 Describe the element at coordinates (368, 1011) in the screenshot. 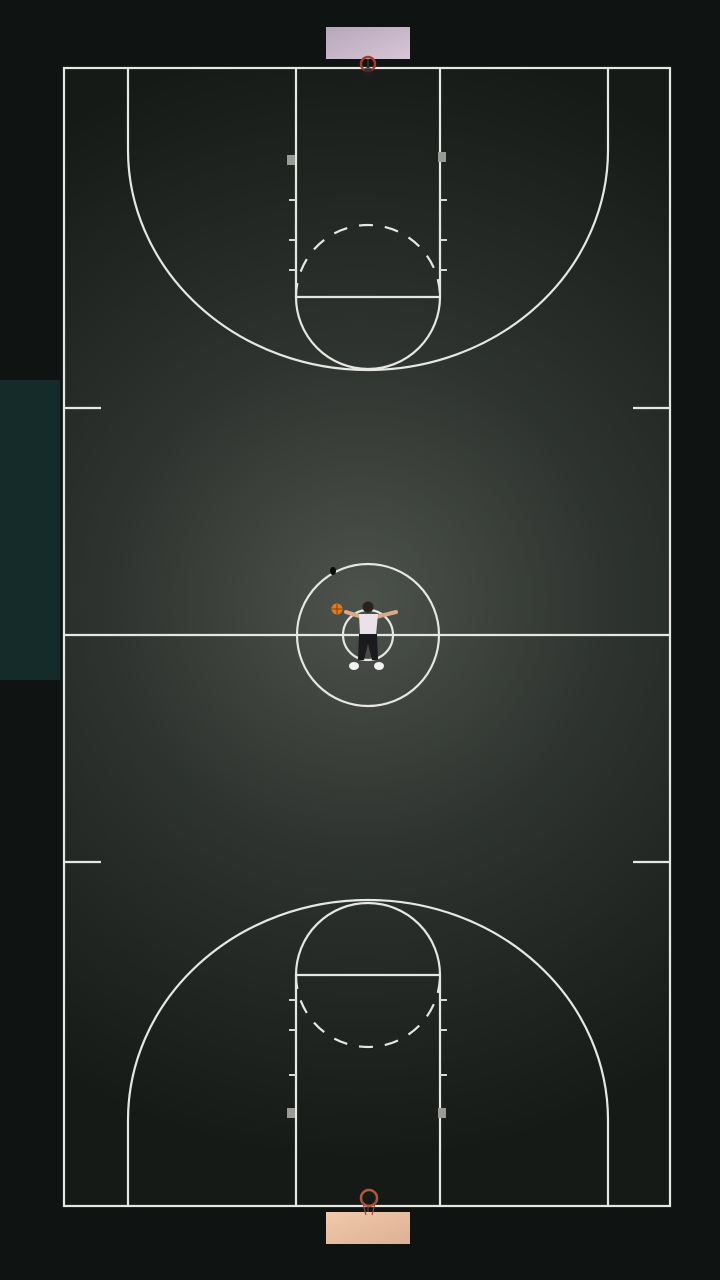

I see `free-throw-arc-bottom-dashed` at that location.